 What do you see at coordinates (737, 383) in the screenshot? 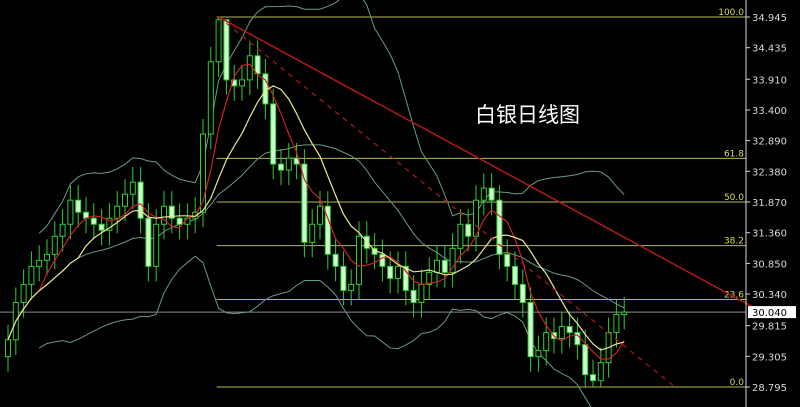
I see `fib-label: 0.0` at bounding box center [737, 383].